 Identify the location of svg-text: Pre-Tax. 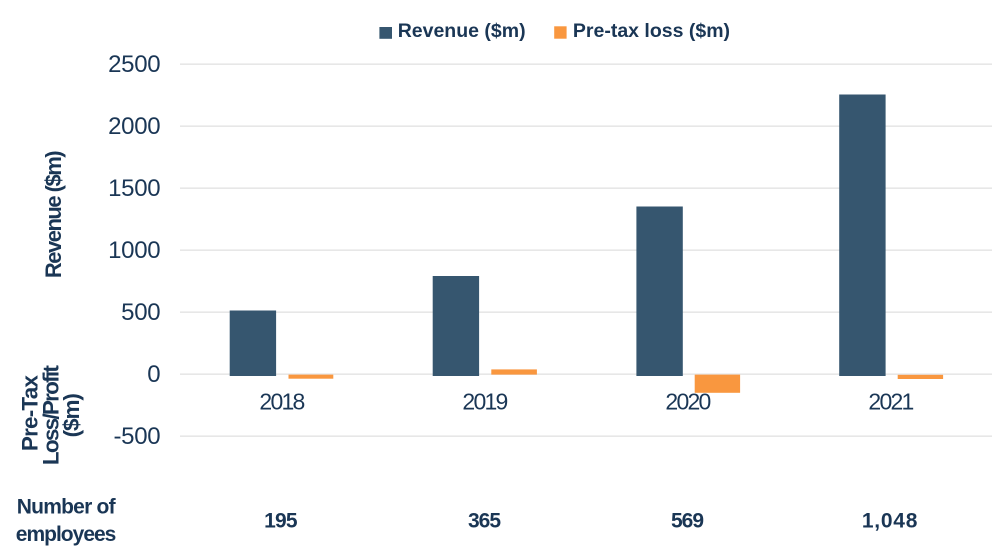
(30, 413).